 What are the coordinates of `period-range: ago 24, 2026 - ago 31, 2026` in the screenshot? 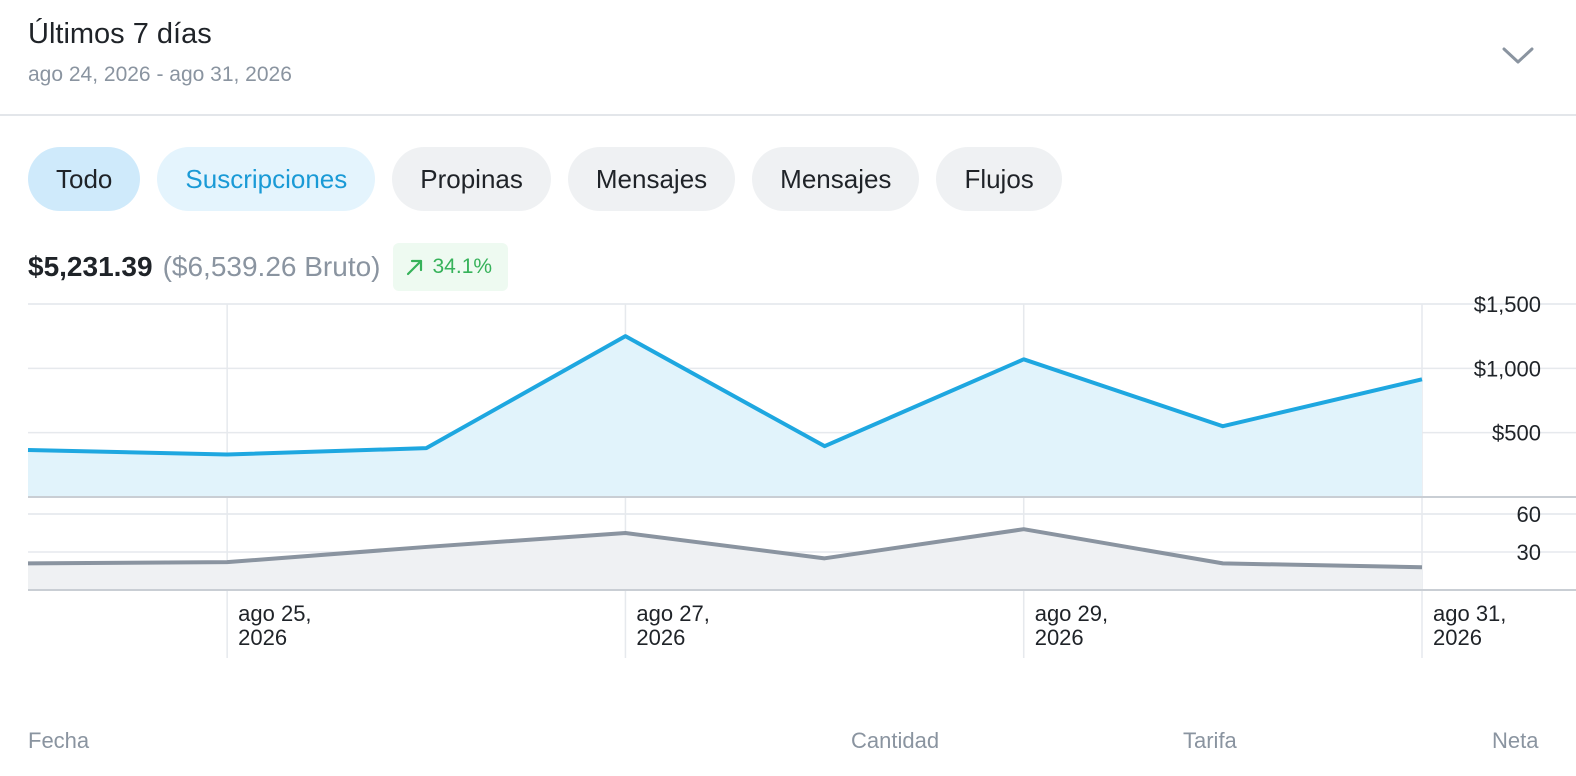 It's located at (160, 74).